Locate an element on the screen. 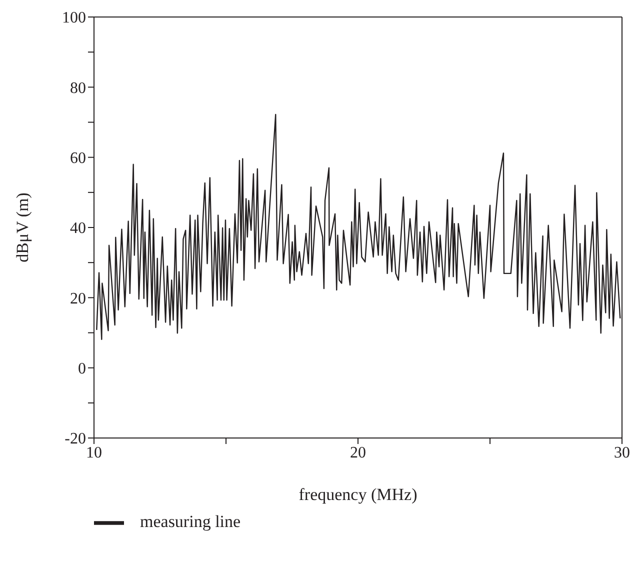 The height and width of the screenshot is (566, 633). y-axis-title: dBμV (m) is located at coordinates (22, 227).